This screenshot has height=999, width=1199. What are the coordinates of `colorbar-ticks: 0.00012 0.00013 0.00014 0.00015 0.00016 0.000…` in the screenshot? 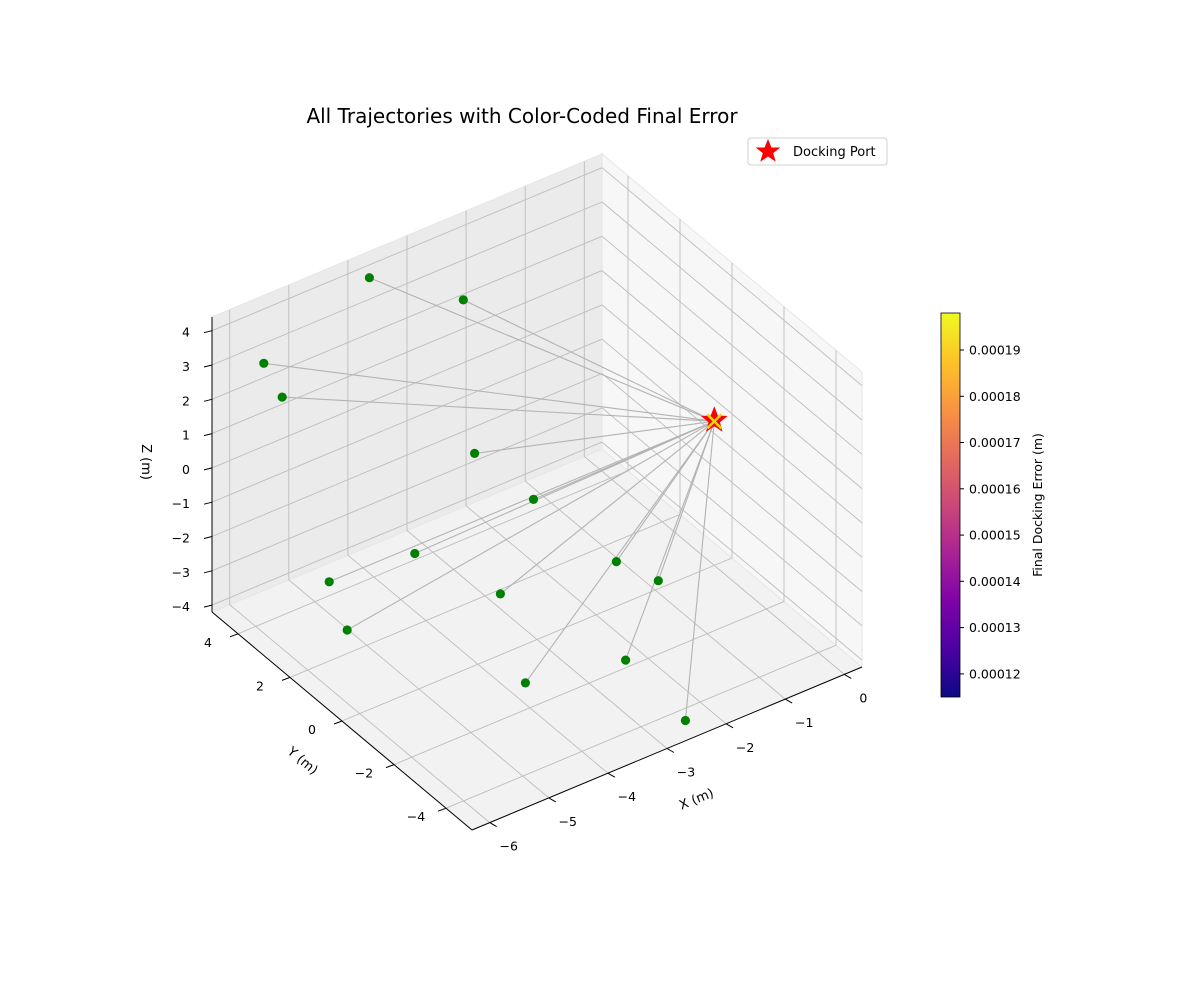 It's located at (990, 512).